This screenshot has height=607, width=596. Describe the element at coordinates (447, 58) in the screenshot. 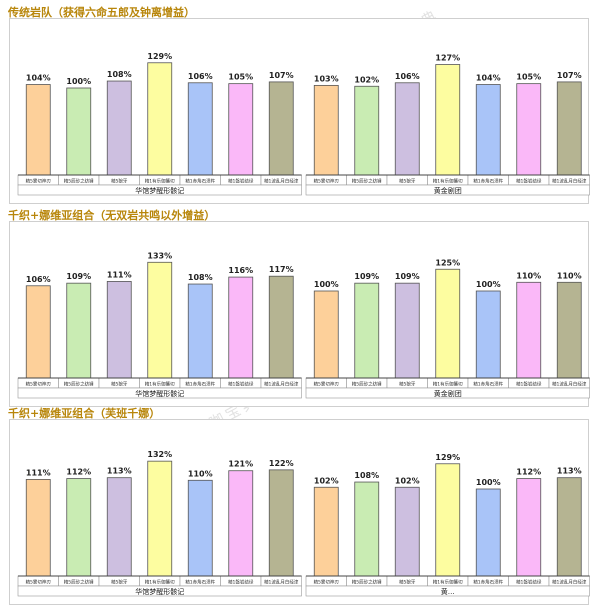

I see `data-label: 127%` at that location.